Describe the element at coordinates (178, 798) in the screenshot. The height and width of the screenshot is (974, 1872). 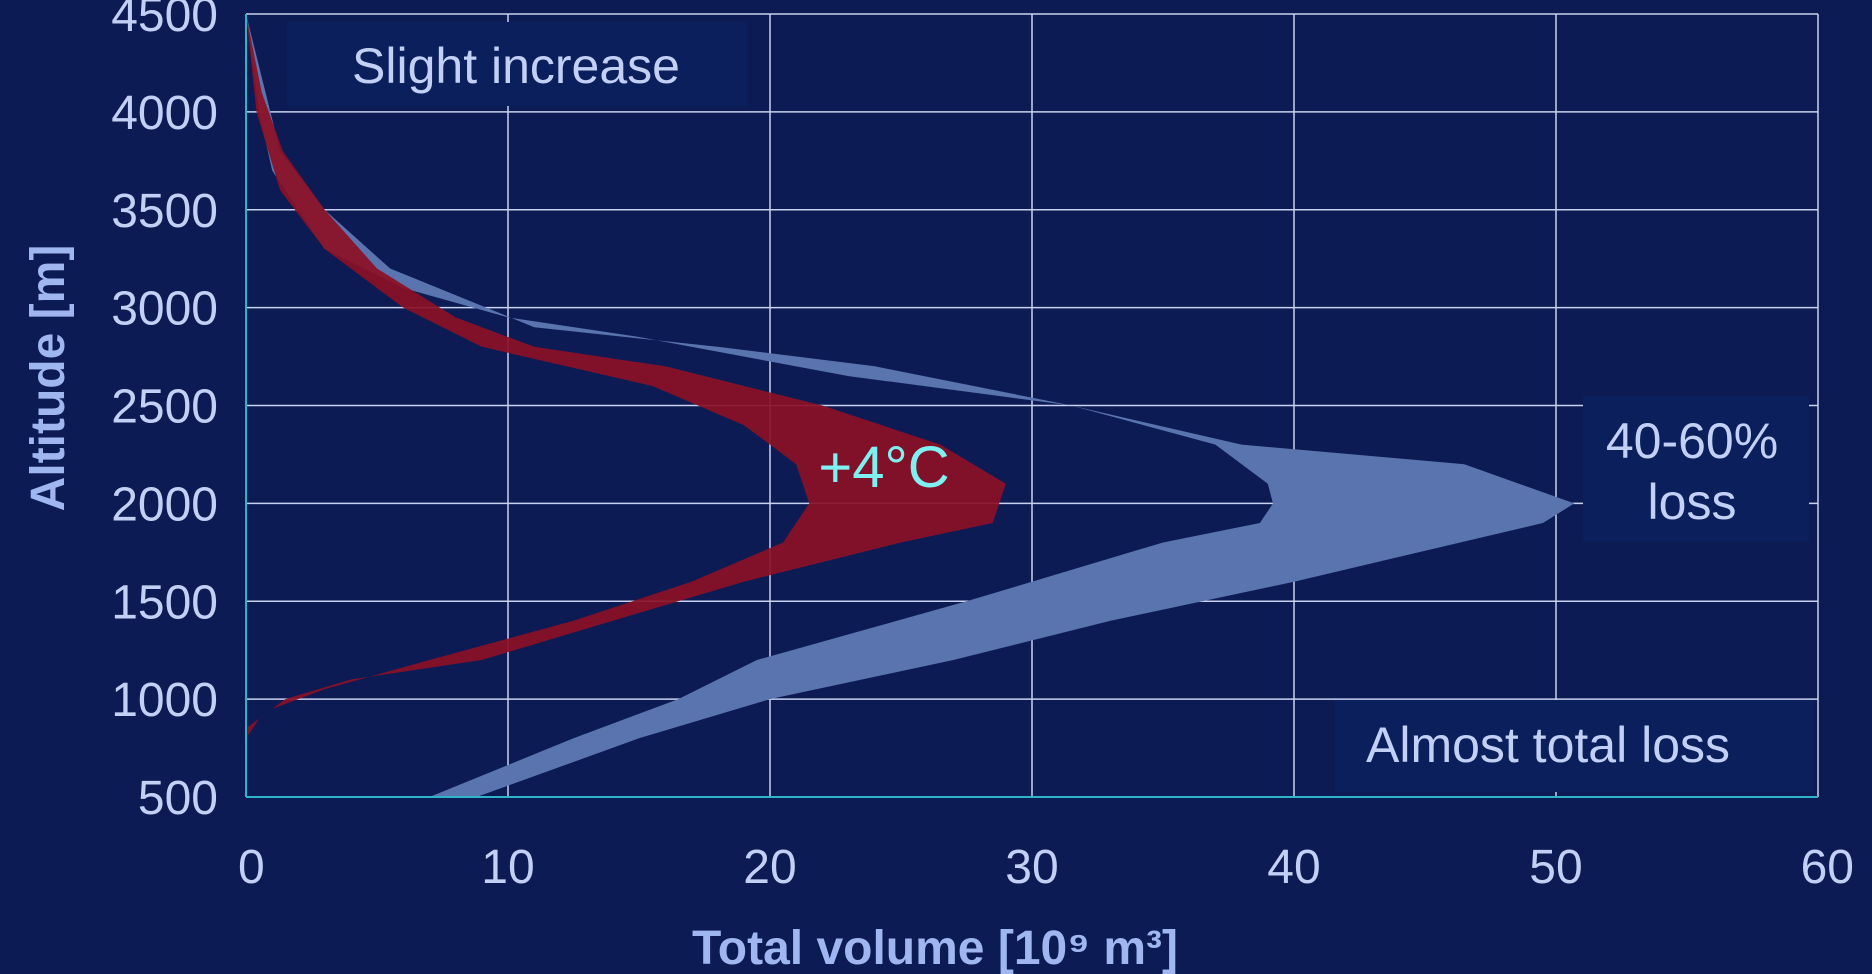
I see `y-tick-label: 500` at that location.